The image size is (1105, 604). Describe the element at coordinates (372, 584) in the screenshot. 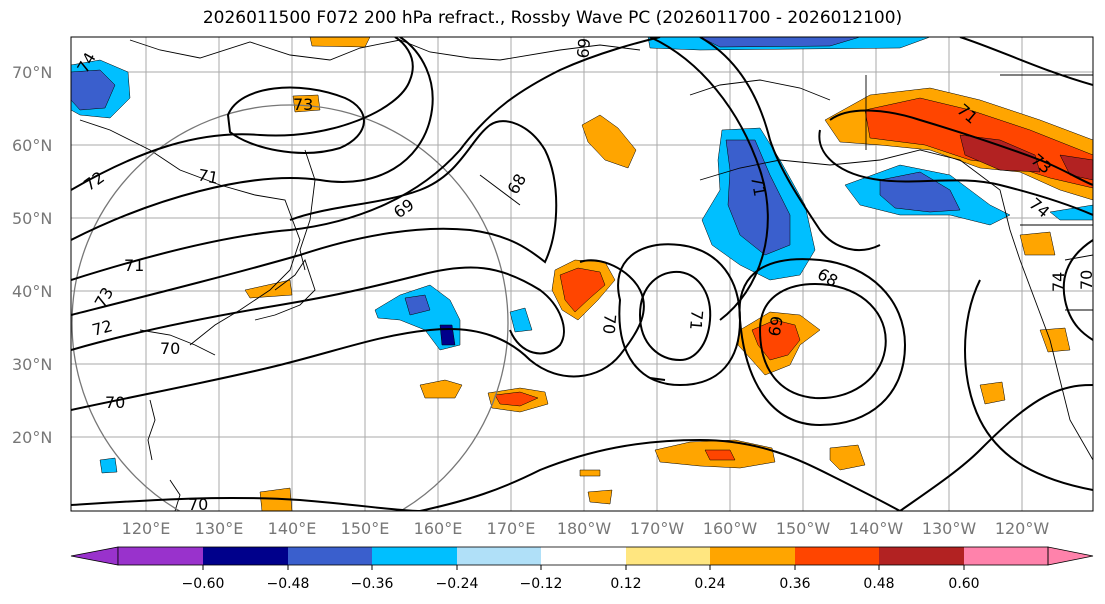

I see `colorbar-label: −0.36` at that location.